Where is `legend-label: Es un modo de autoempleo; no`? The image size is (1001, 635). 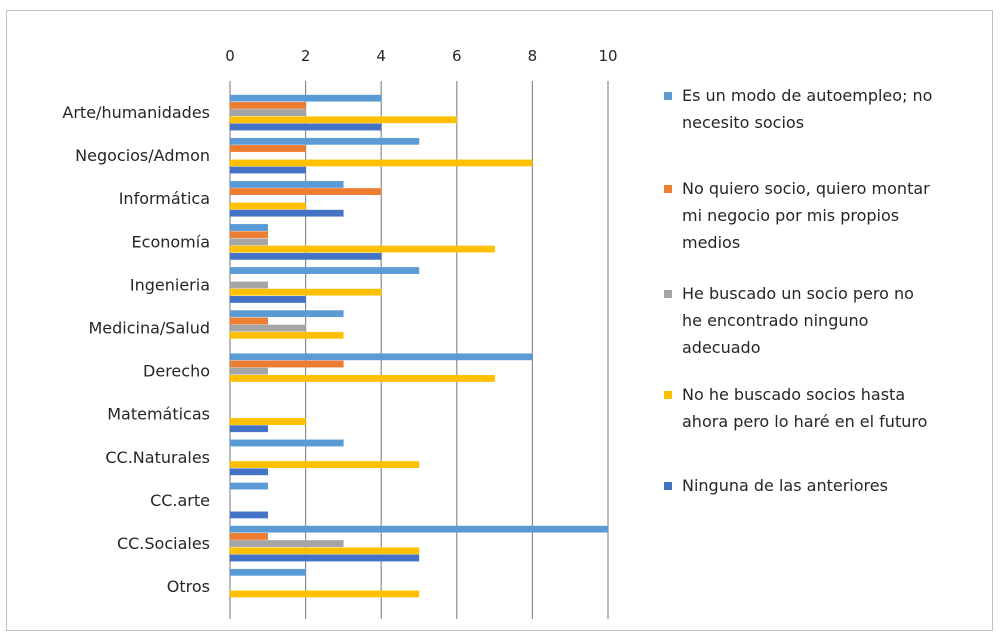 legend-label: Es un modo de autoempleo; no is located at coordinates (807, 95).